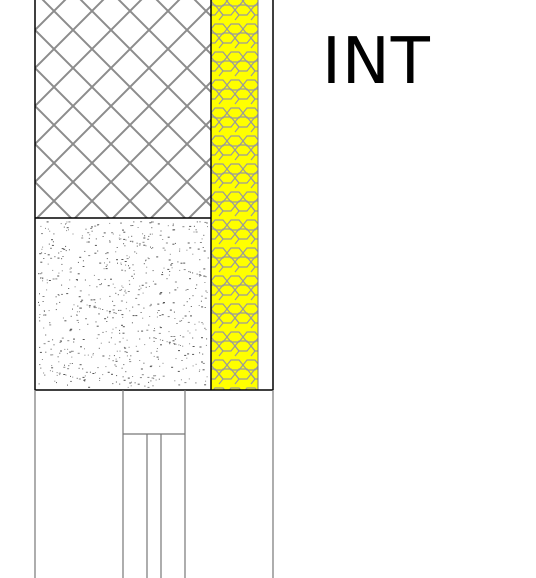 The height and width of the screenshot is (578, 536). I want to click on interior-side-label: INT, so click(376, 62).